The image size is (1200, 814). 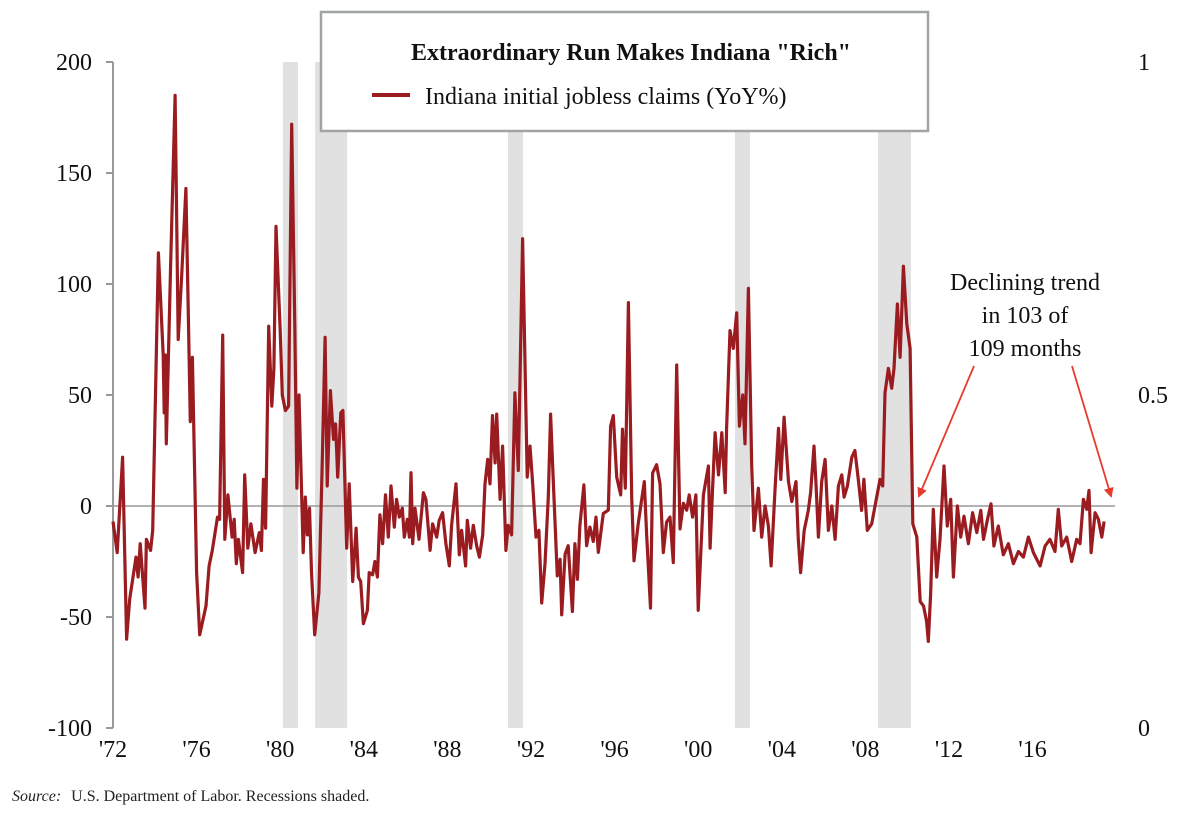 I want to click on x-tick-label: '12, so click(x=949, y=750).